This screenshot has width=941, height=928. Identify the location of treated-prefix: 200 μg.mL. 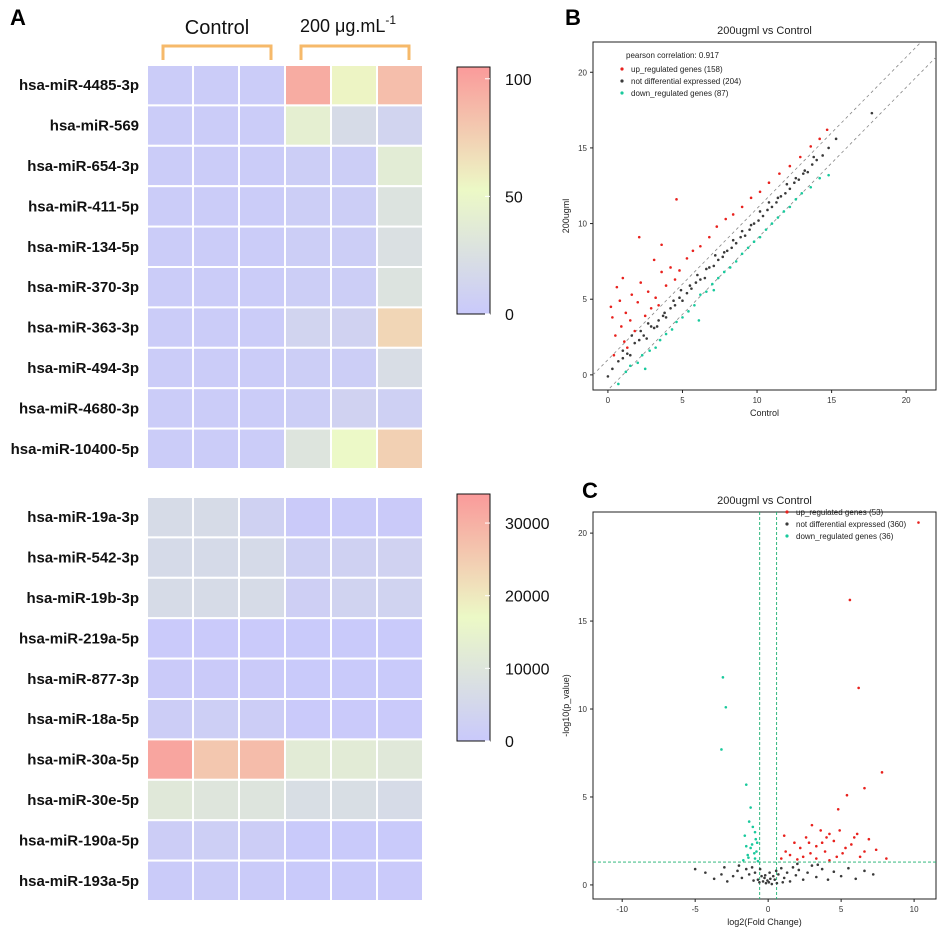
(342, 26).